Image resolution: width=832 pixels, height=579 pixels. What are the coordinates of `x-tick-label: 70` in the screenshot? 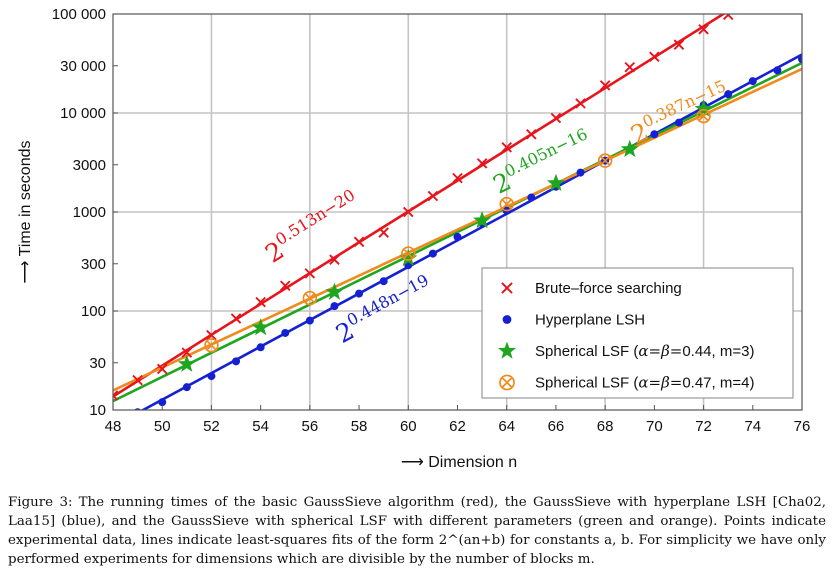 It's located at (654, 426).